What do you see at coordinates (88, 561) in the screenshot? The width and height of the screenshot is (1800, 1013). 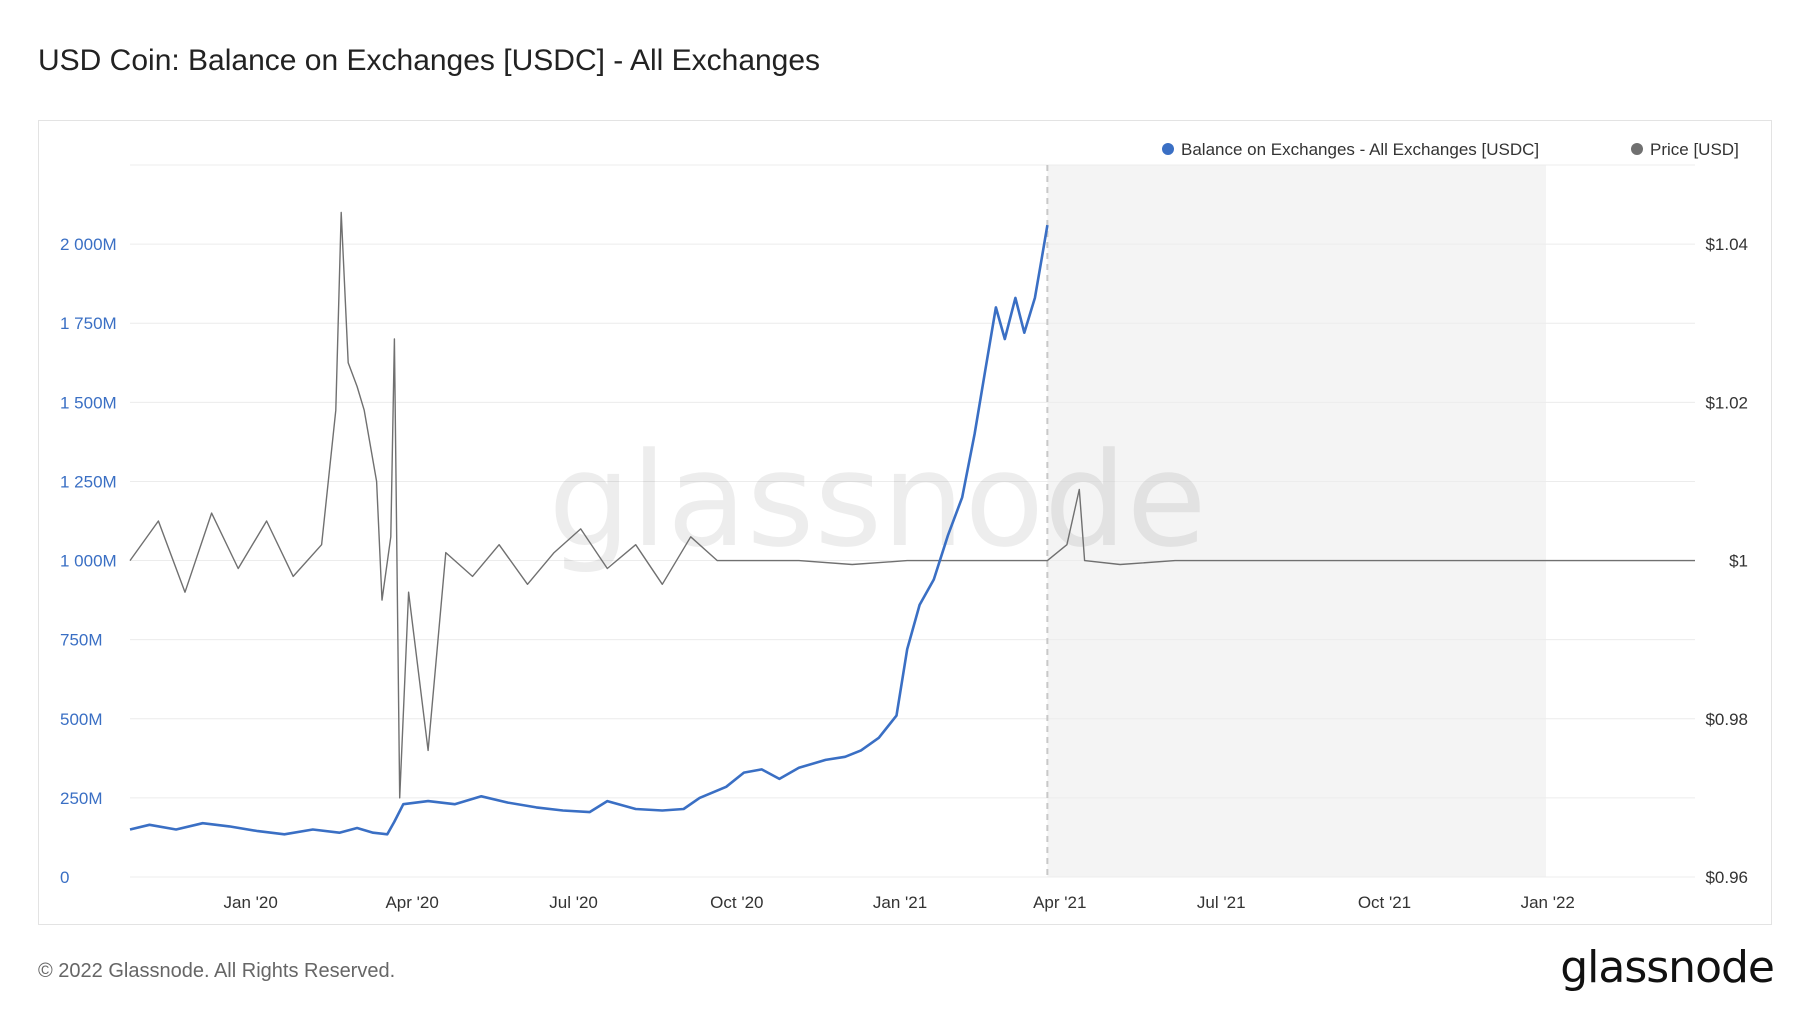 I see `y-left-tick-label: 1 000M` at bounding box center [88, 561].